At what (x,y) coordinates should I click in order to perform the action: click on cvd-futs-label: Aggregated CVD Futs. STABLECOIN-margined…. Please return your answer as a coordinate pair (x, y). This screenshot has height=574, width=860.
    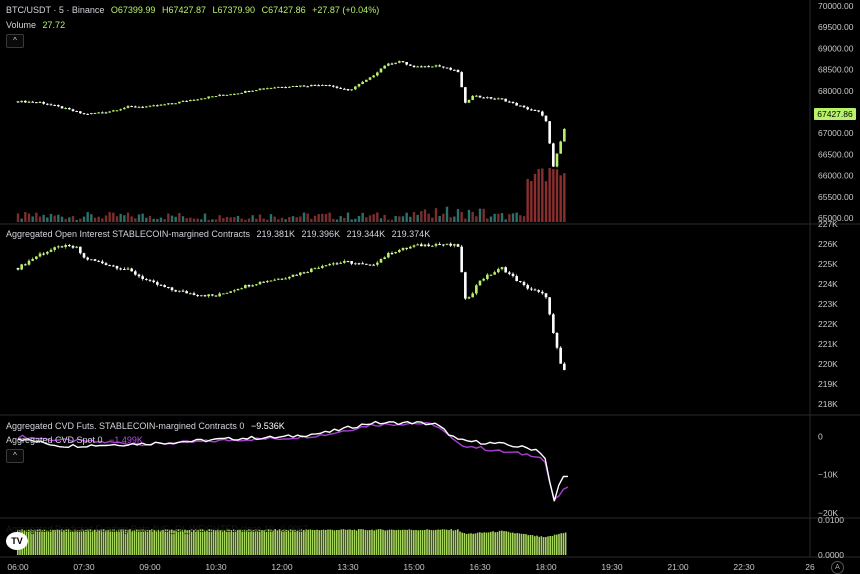
    Looking at the image, I should click on (125, 426).